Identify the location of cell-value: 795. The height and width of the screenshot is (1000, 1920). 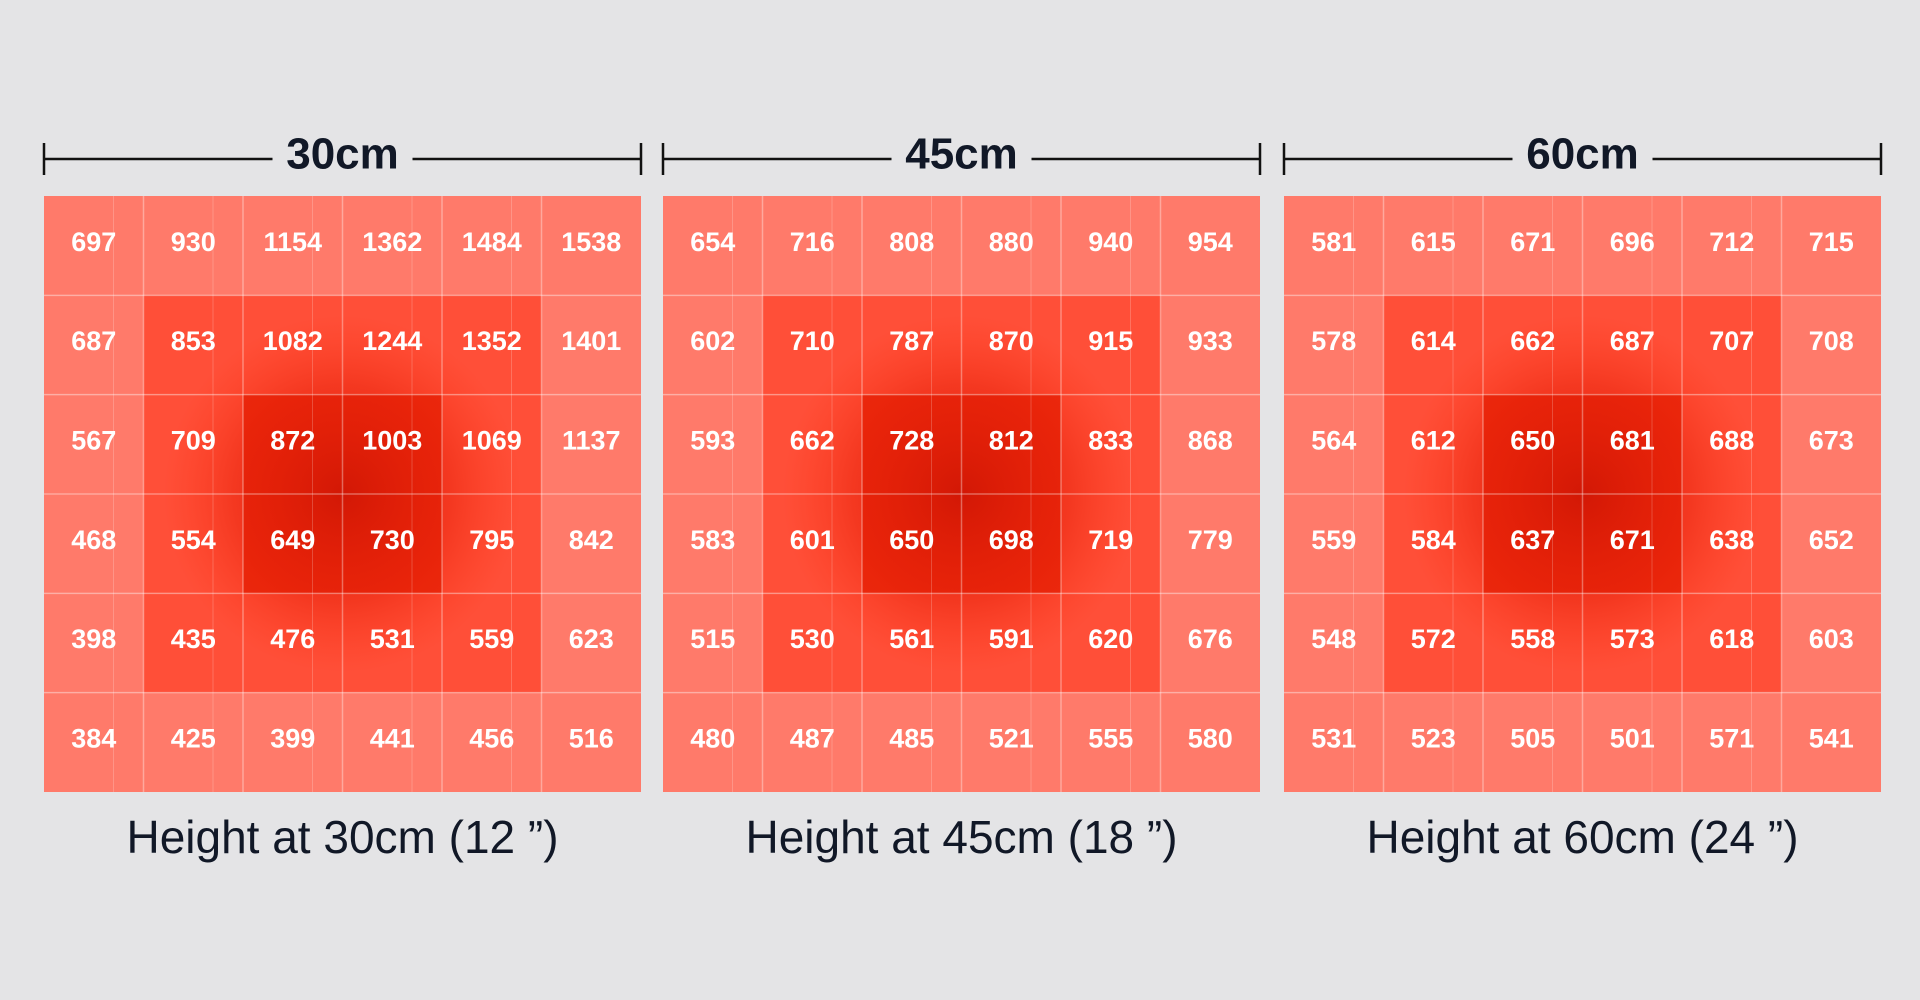
(491, 540).